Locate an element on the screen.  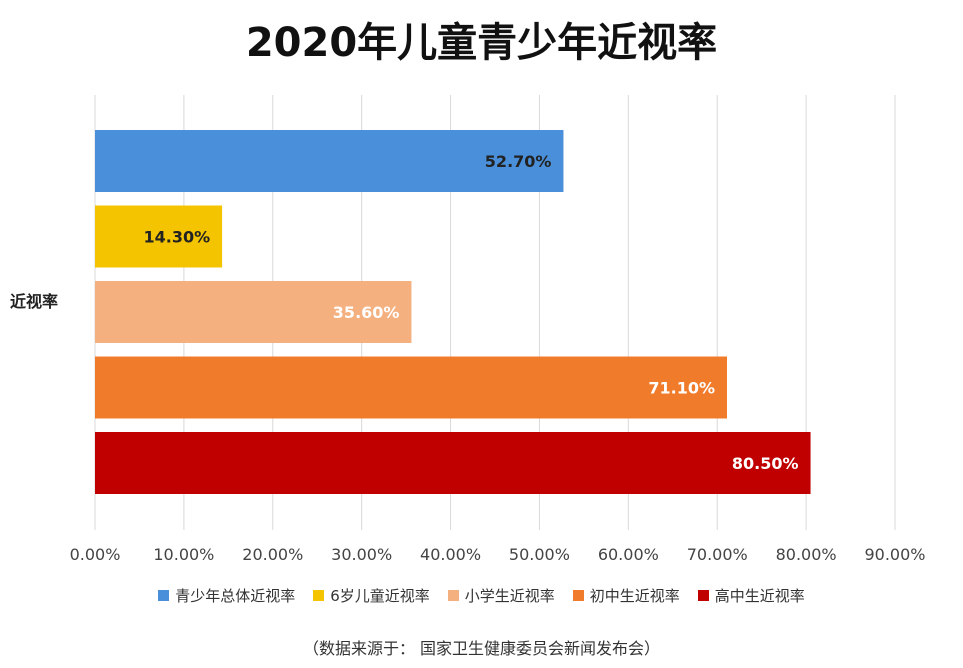
x-tick-label: 70.00% is located at coordinates (717, 554).